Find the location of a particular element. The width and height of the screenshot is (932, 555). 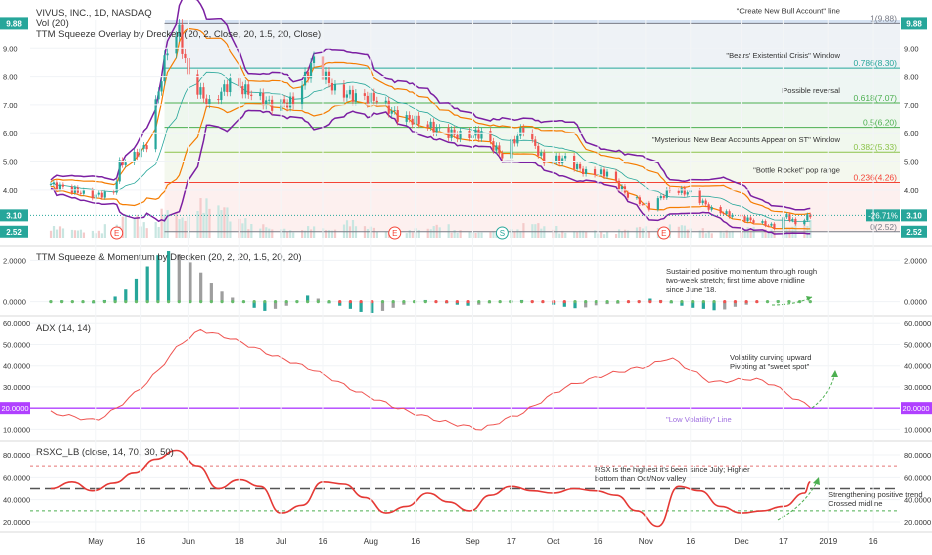

rsx-tick-right-2: 60.0000 is located at coordinates (917, 477).